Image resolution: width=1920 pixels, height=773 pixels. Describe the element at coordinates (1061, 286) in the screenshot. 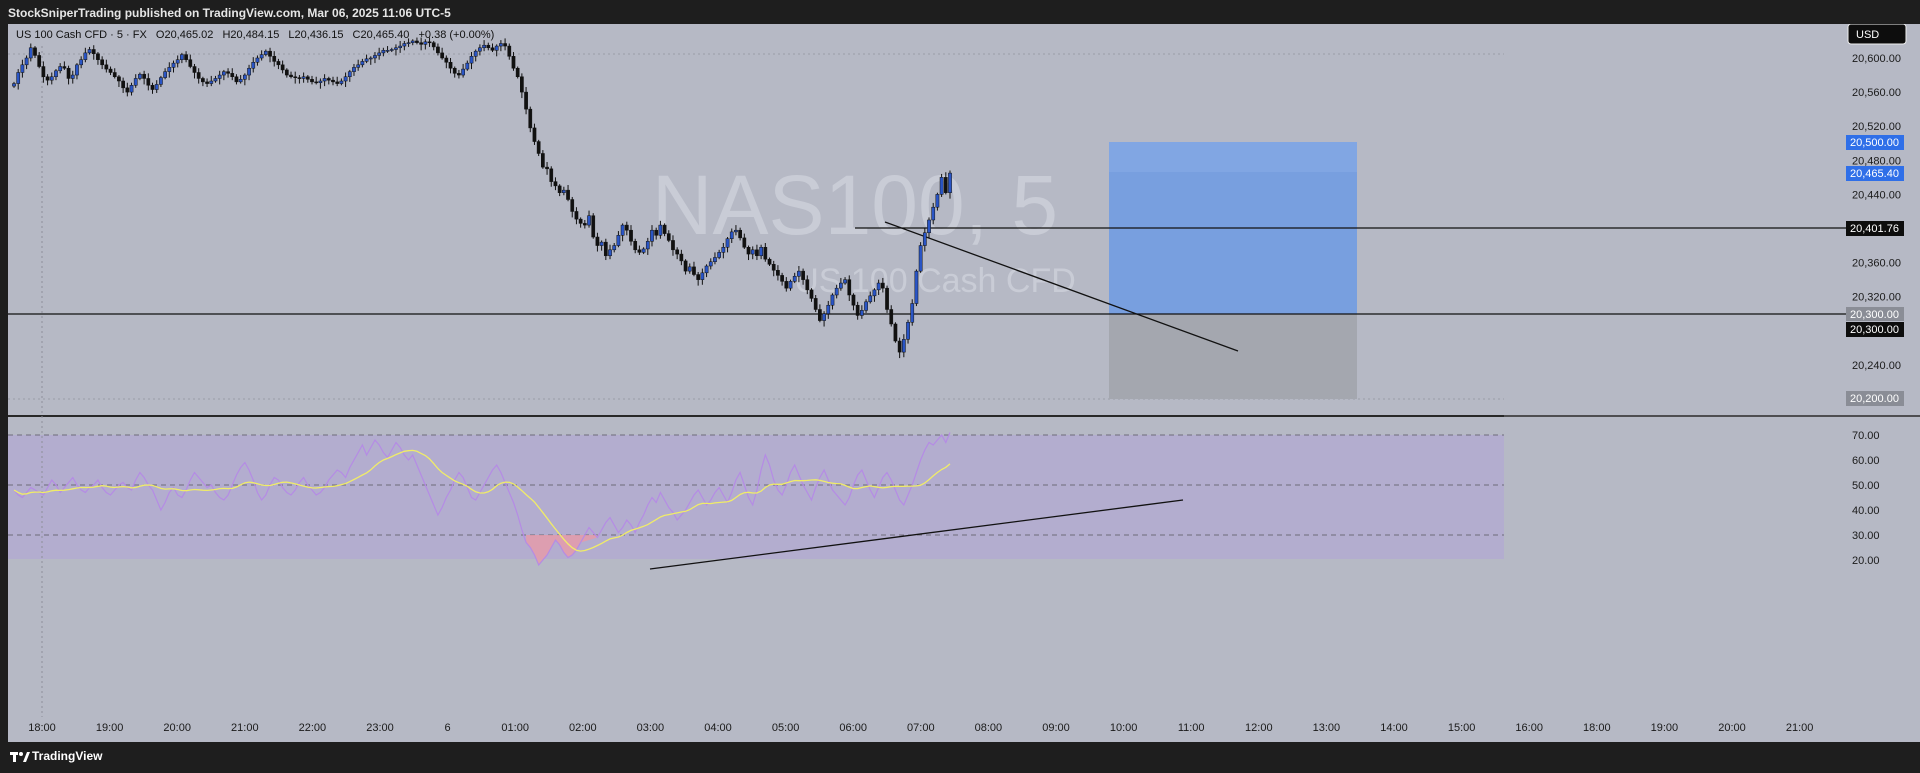

I see `price-trendline` at that location.